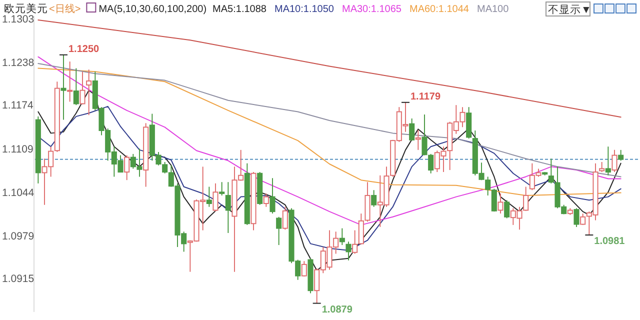  I want to click on y-tick-label: 1.1238, so click(18, 62).